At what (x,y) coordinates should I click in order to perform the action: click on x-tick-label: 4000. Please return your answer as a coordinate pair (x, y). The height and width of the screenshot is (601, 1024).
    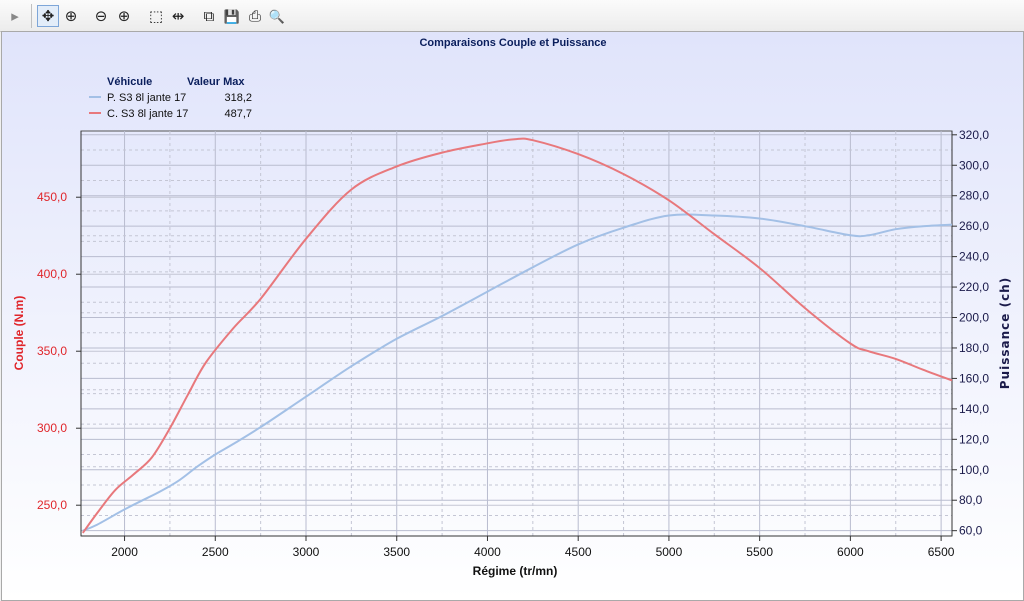
    Looking at the image, I should click on (487, 552).